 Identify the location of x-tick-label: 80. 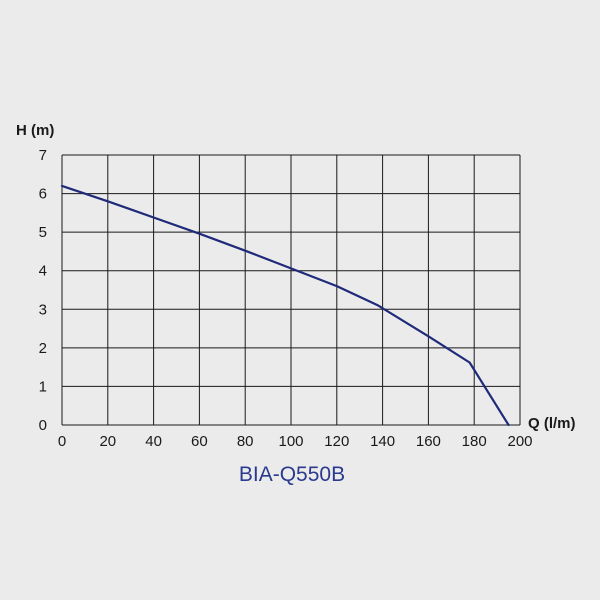
(245, 441).